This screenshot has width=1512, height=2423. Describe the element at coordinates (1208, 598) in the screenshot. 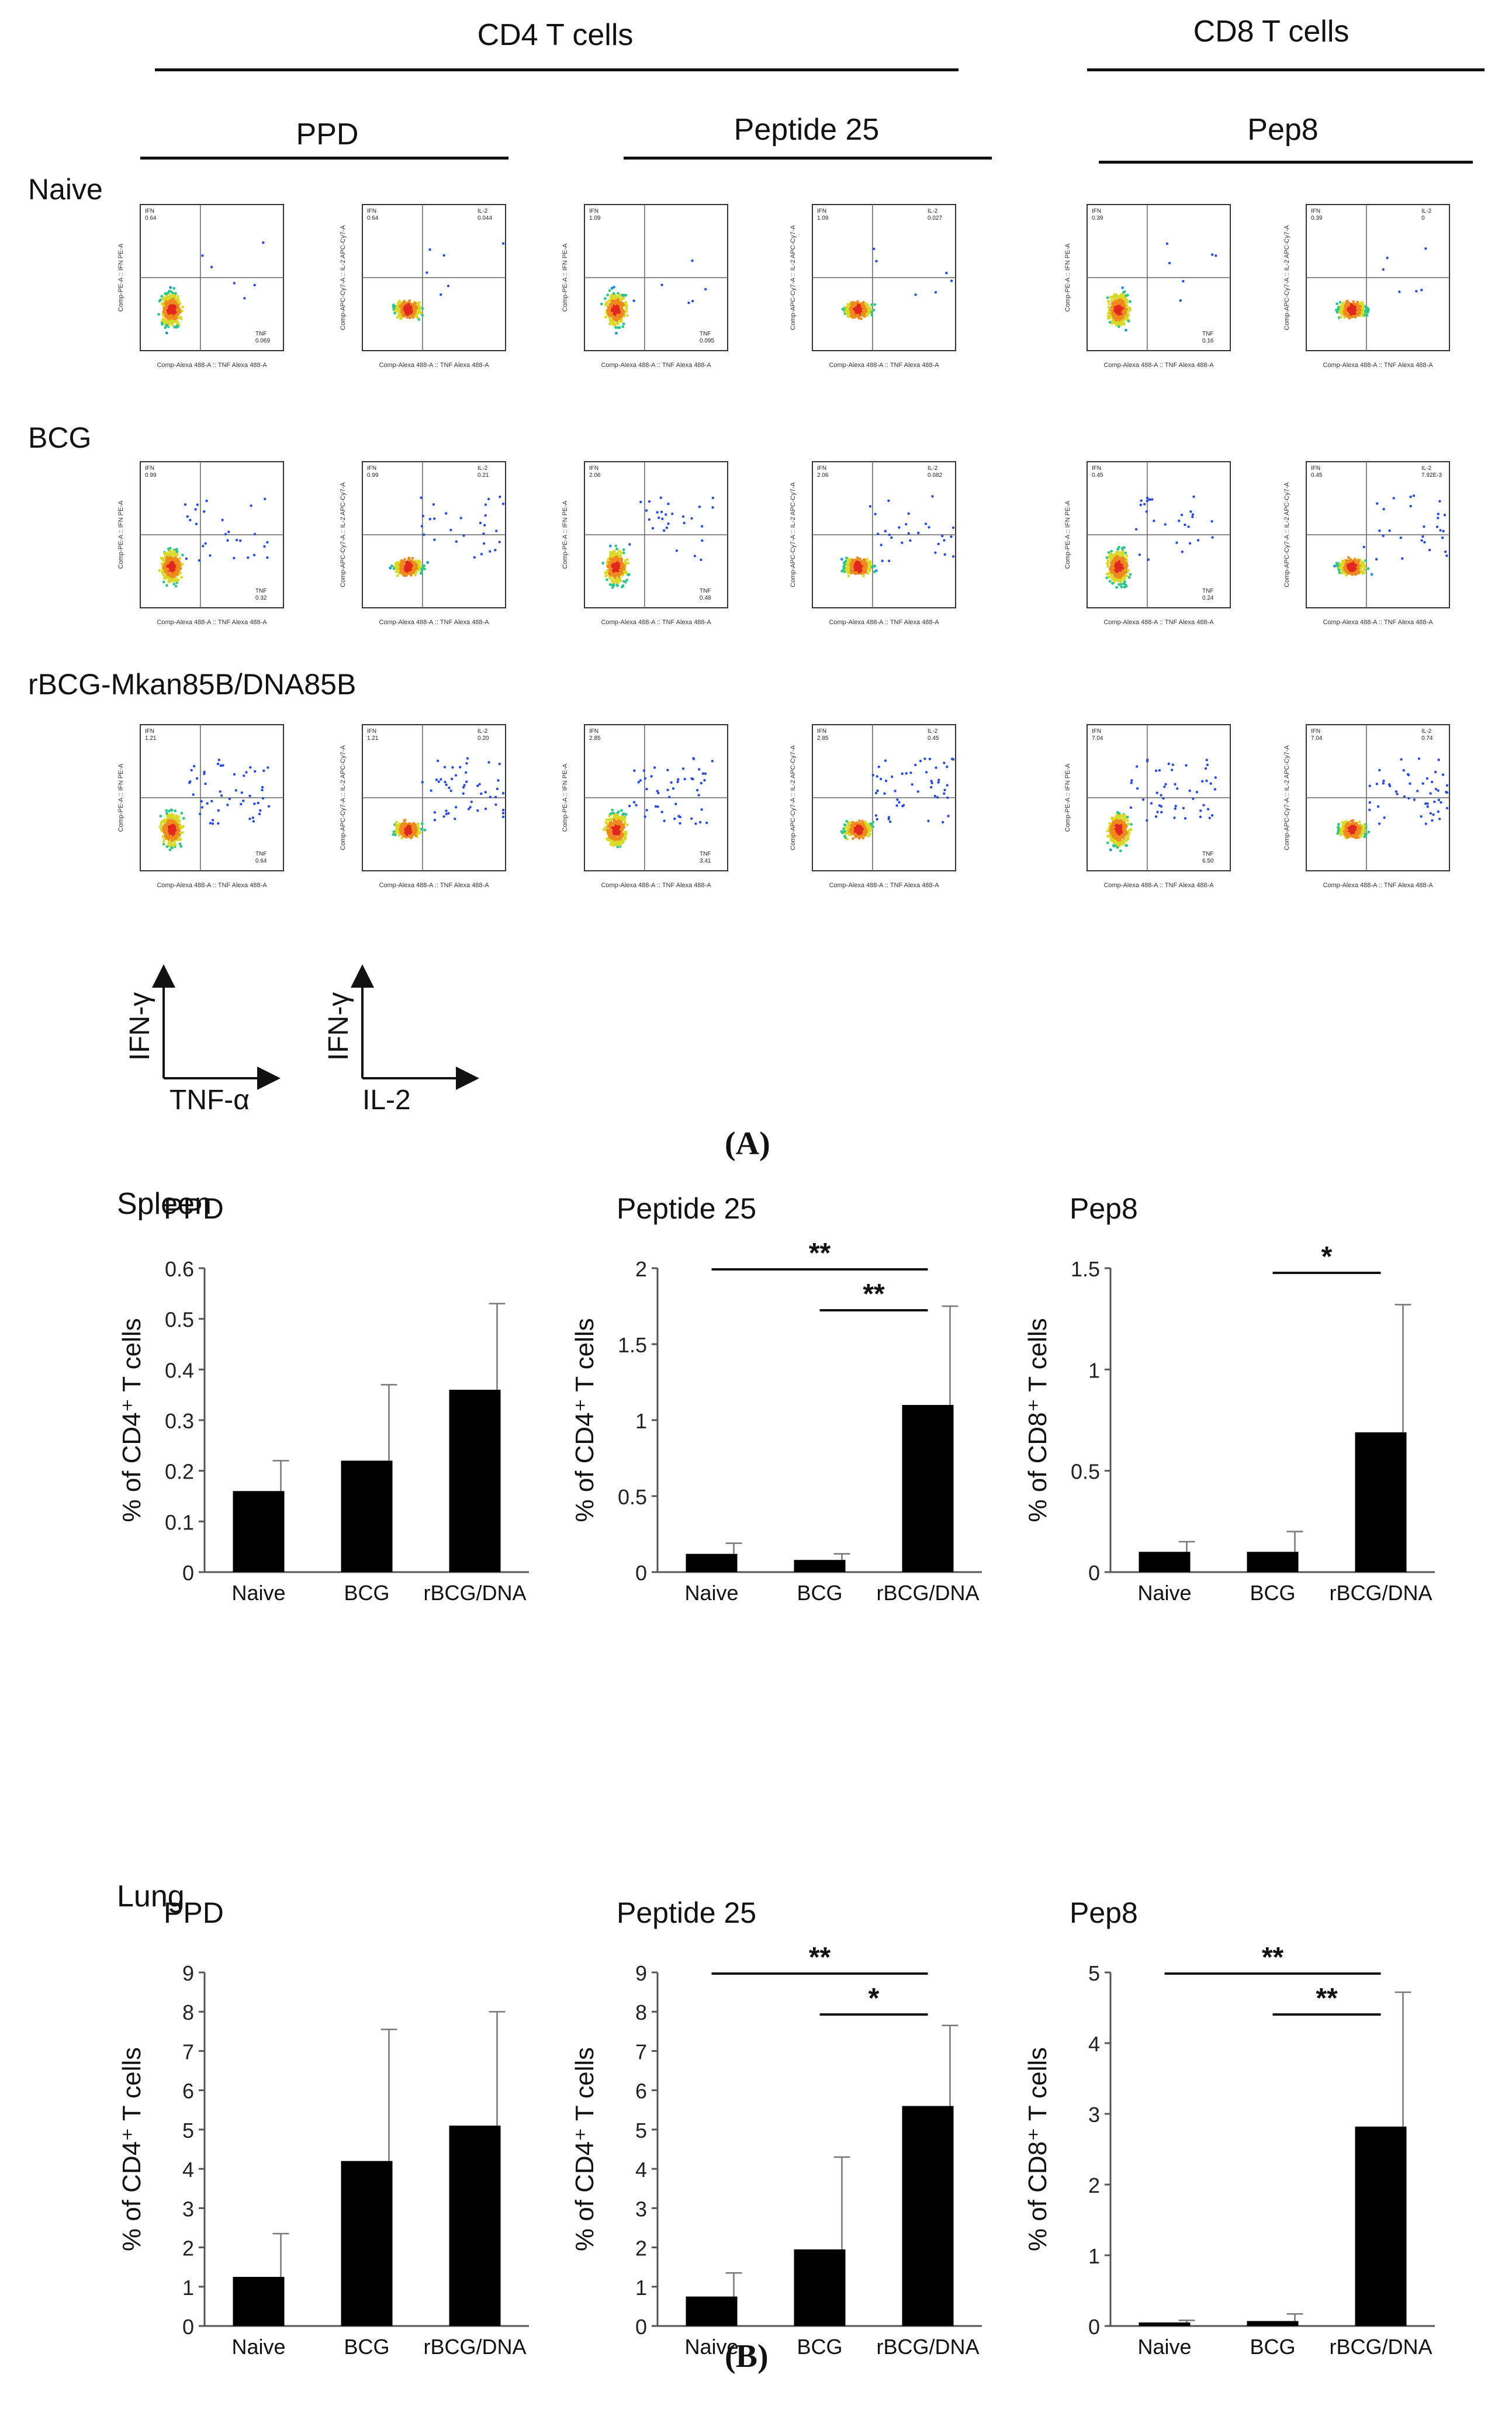

I see `gate-value-tnf: 0.24` at that location.